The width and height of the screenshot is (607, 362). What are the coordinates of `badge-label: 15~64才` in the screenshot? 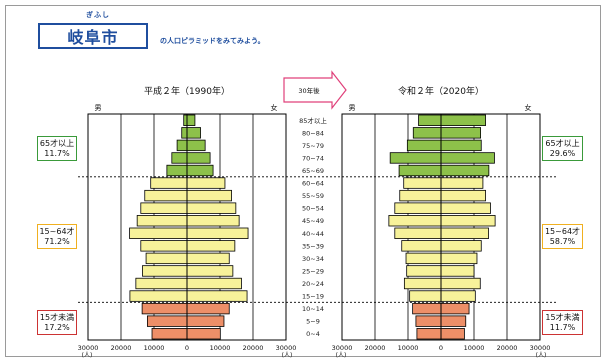 It's located at (57, 232).